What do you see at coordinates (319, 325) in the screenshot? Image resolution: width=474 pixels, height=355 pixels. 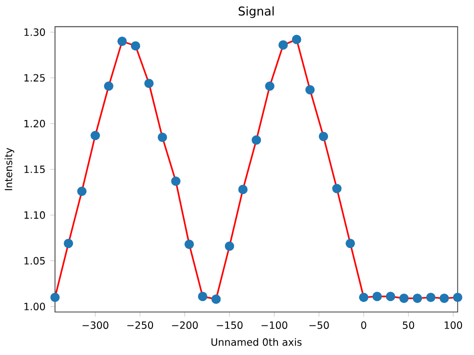 I see `x-tick-label: −50` at bounding box center [319, 325].